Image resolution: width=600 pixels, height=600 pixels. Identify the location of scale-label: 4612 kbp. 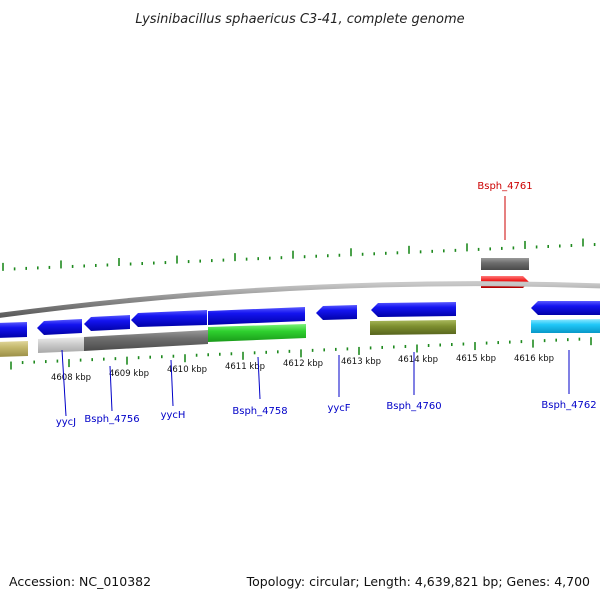
(303, 364).